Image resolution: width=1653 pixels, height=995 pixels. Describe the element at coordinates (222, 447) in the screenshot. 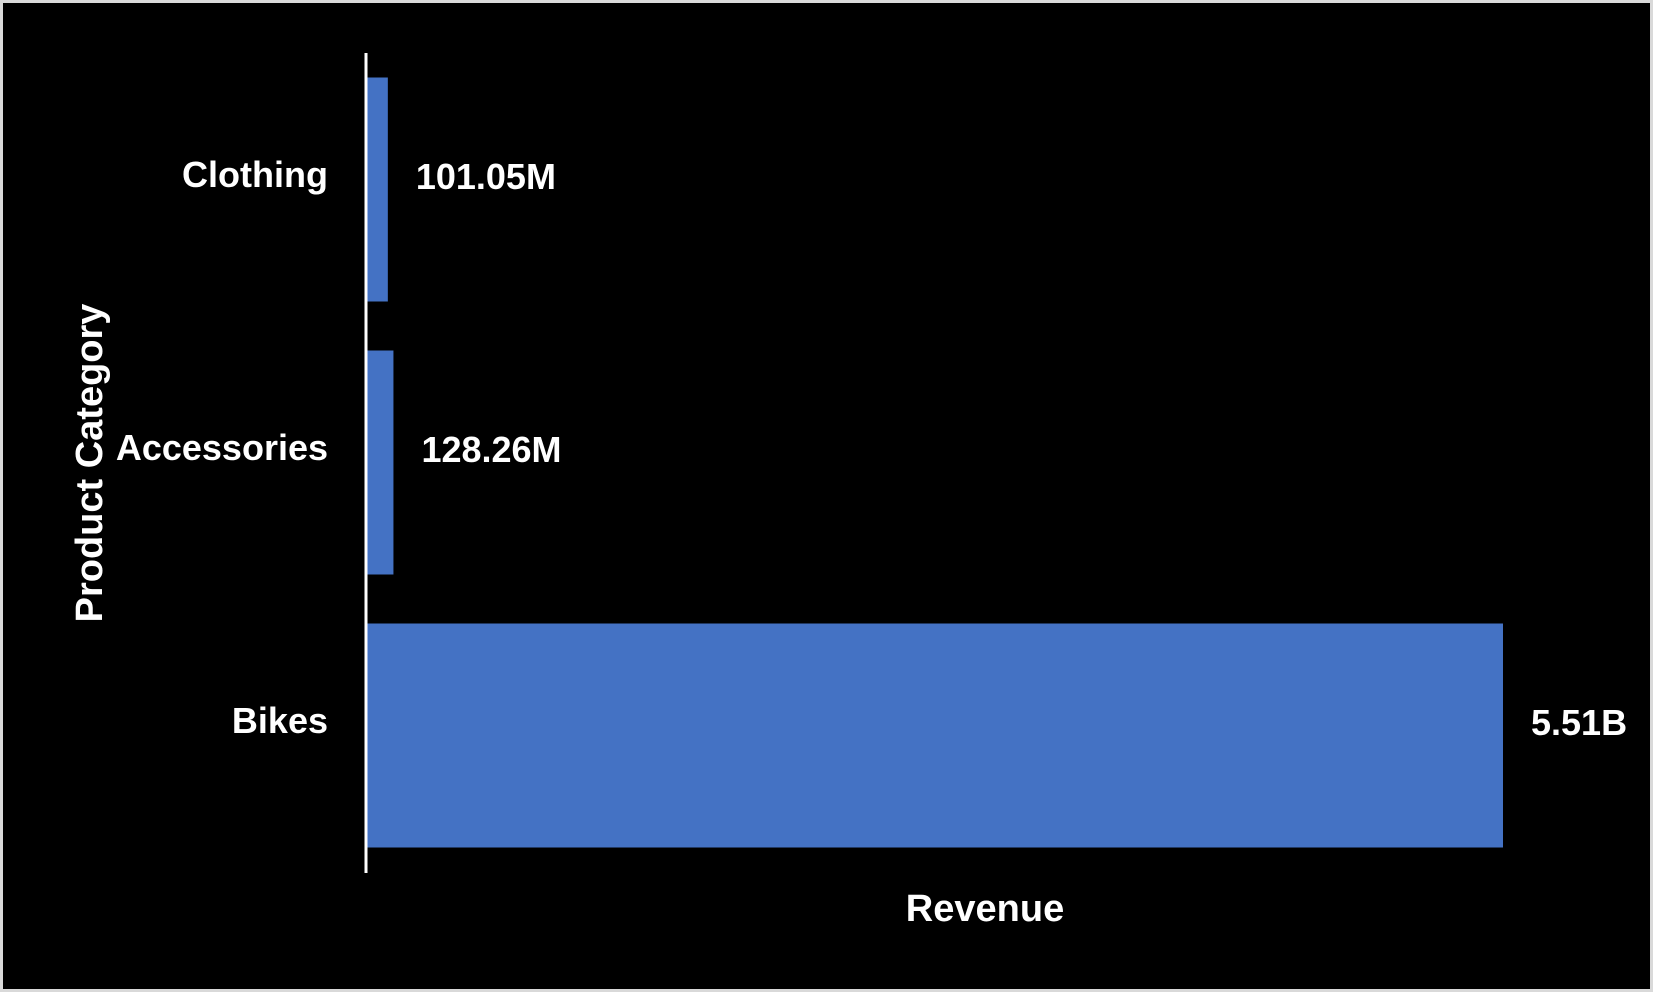

I see `category-label-accessories: Accessories` at that location.